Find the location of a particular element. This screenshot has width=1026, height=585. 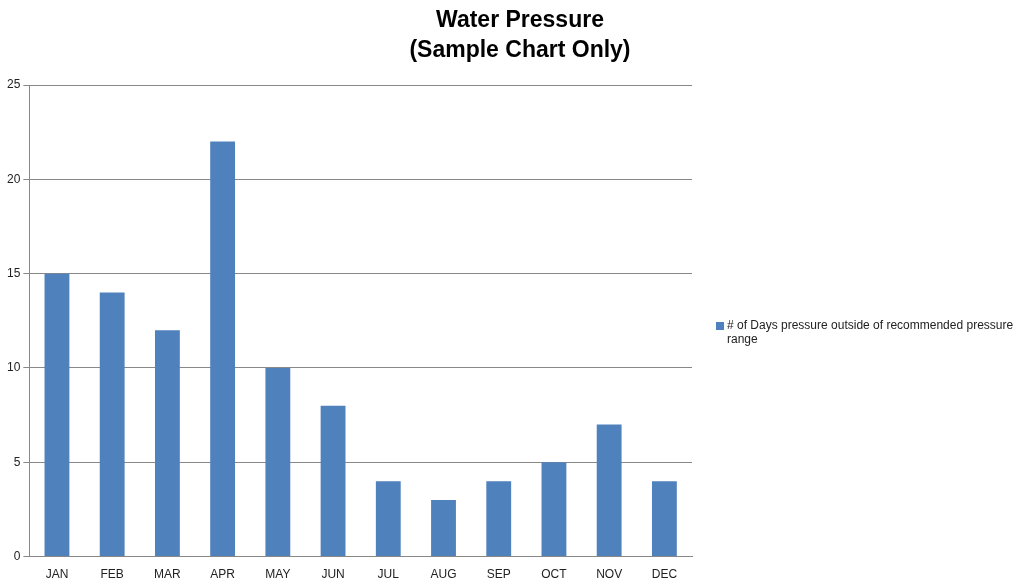

y-tick-label: 10 is located at coordinates (13, 367).